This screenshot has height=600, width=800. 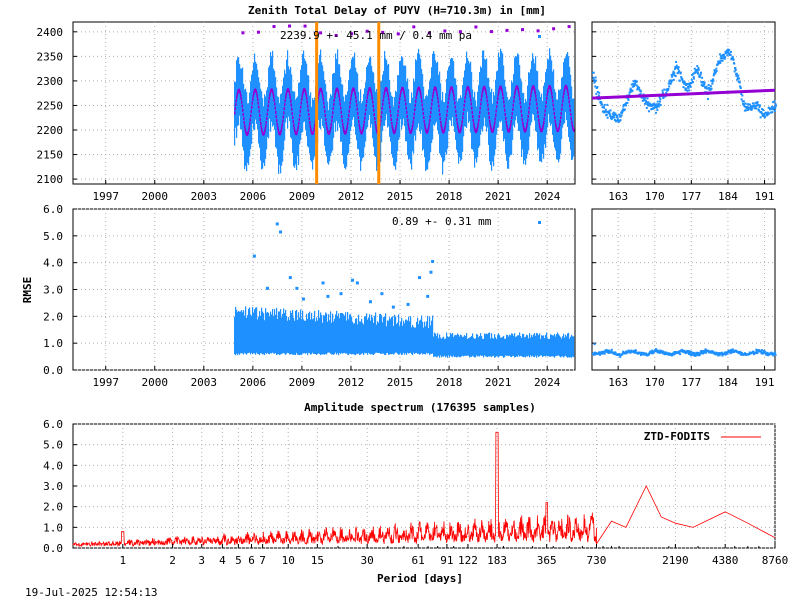 What do you see at coordinates (442, 221) in the screenshot?
I see `rmse-annotation: 0.89 +- 0.31 mm` at bounding box center [442, 221].